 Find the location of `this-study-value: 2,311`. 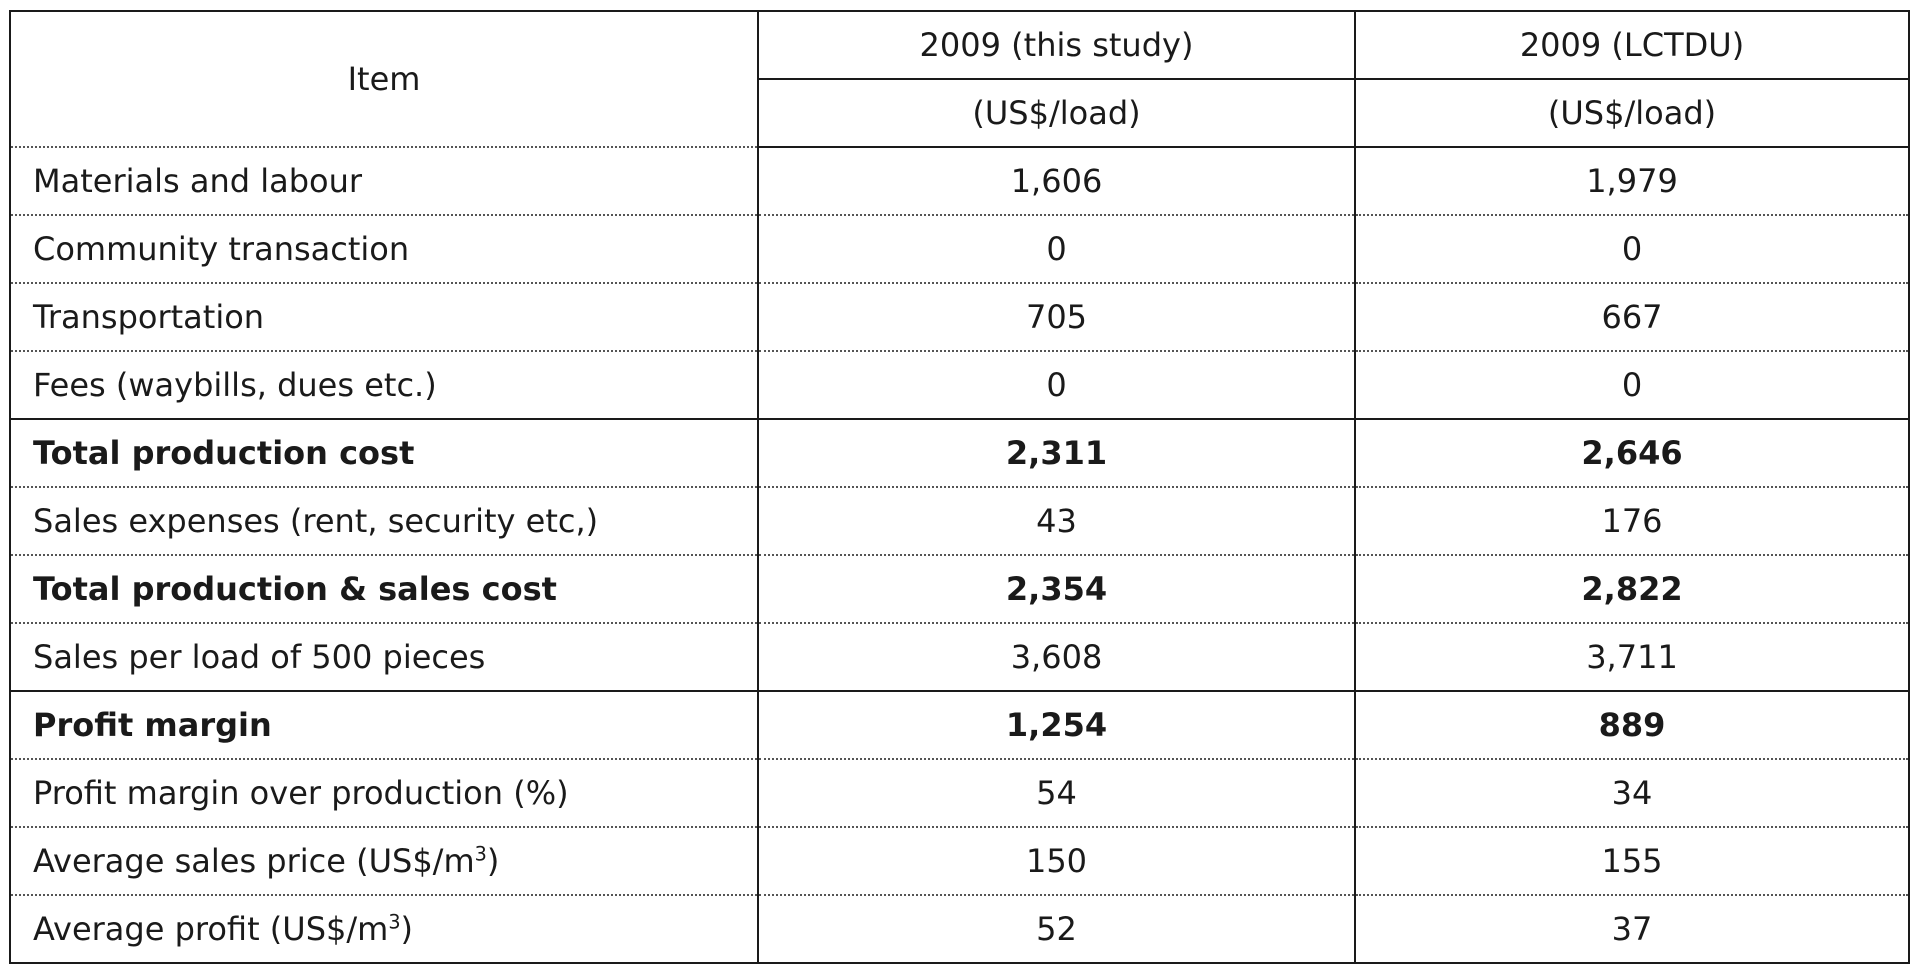

this-study-value: 2,311 is located at coordinates (1056, 453).